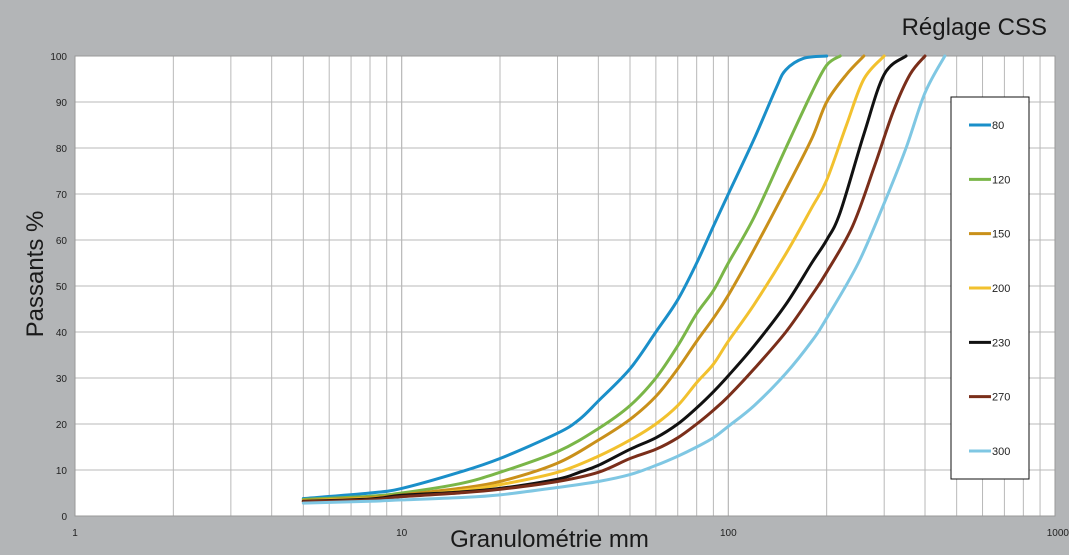 Image resolution: width=1069 pixels, height=555 pixels. I want to click on legend-label-80: 80, so click(998, 126).